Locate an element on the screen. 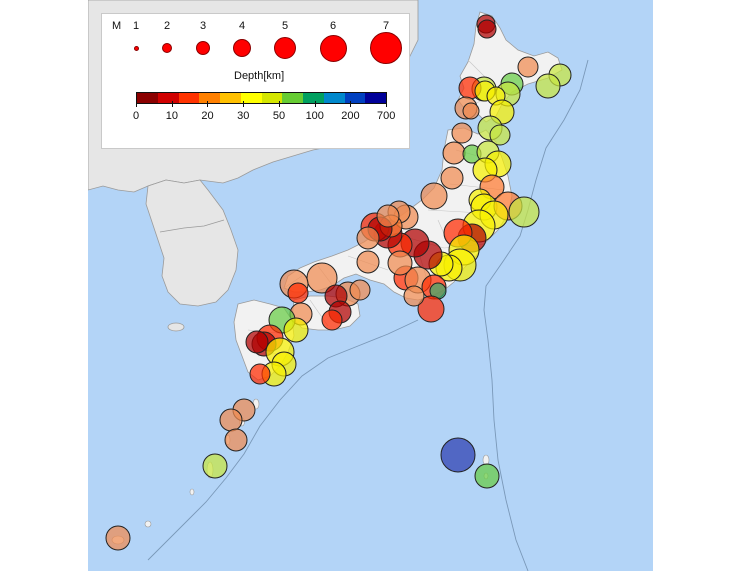 This screenshot has height=571, width=741. magnitude-label: M is located at coordinates (117, 26).